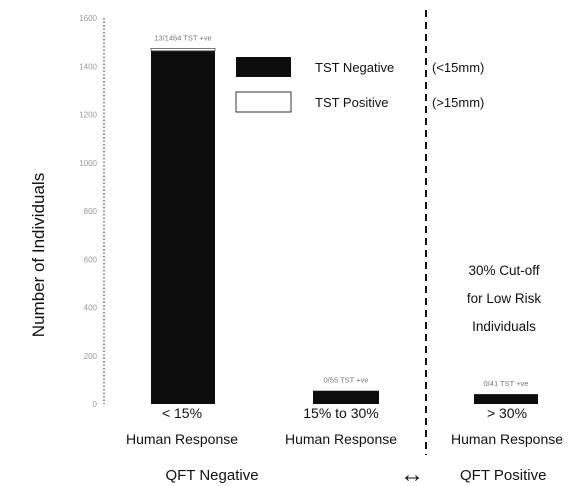  What do you see at coordinates (183, 49) in the screenshot?
I see `bar-tst-positive` at bounding box center [183, 49].